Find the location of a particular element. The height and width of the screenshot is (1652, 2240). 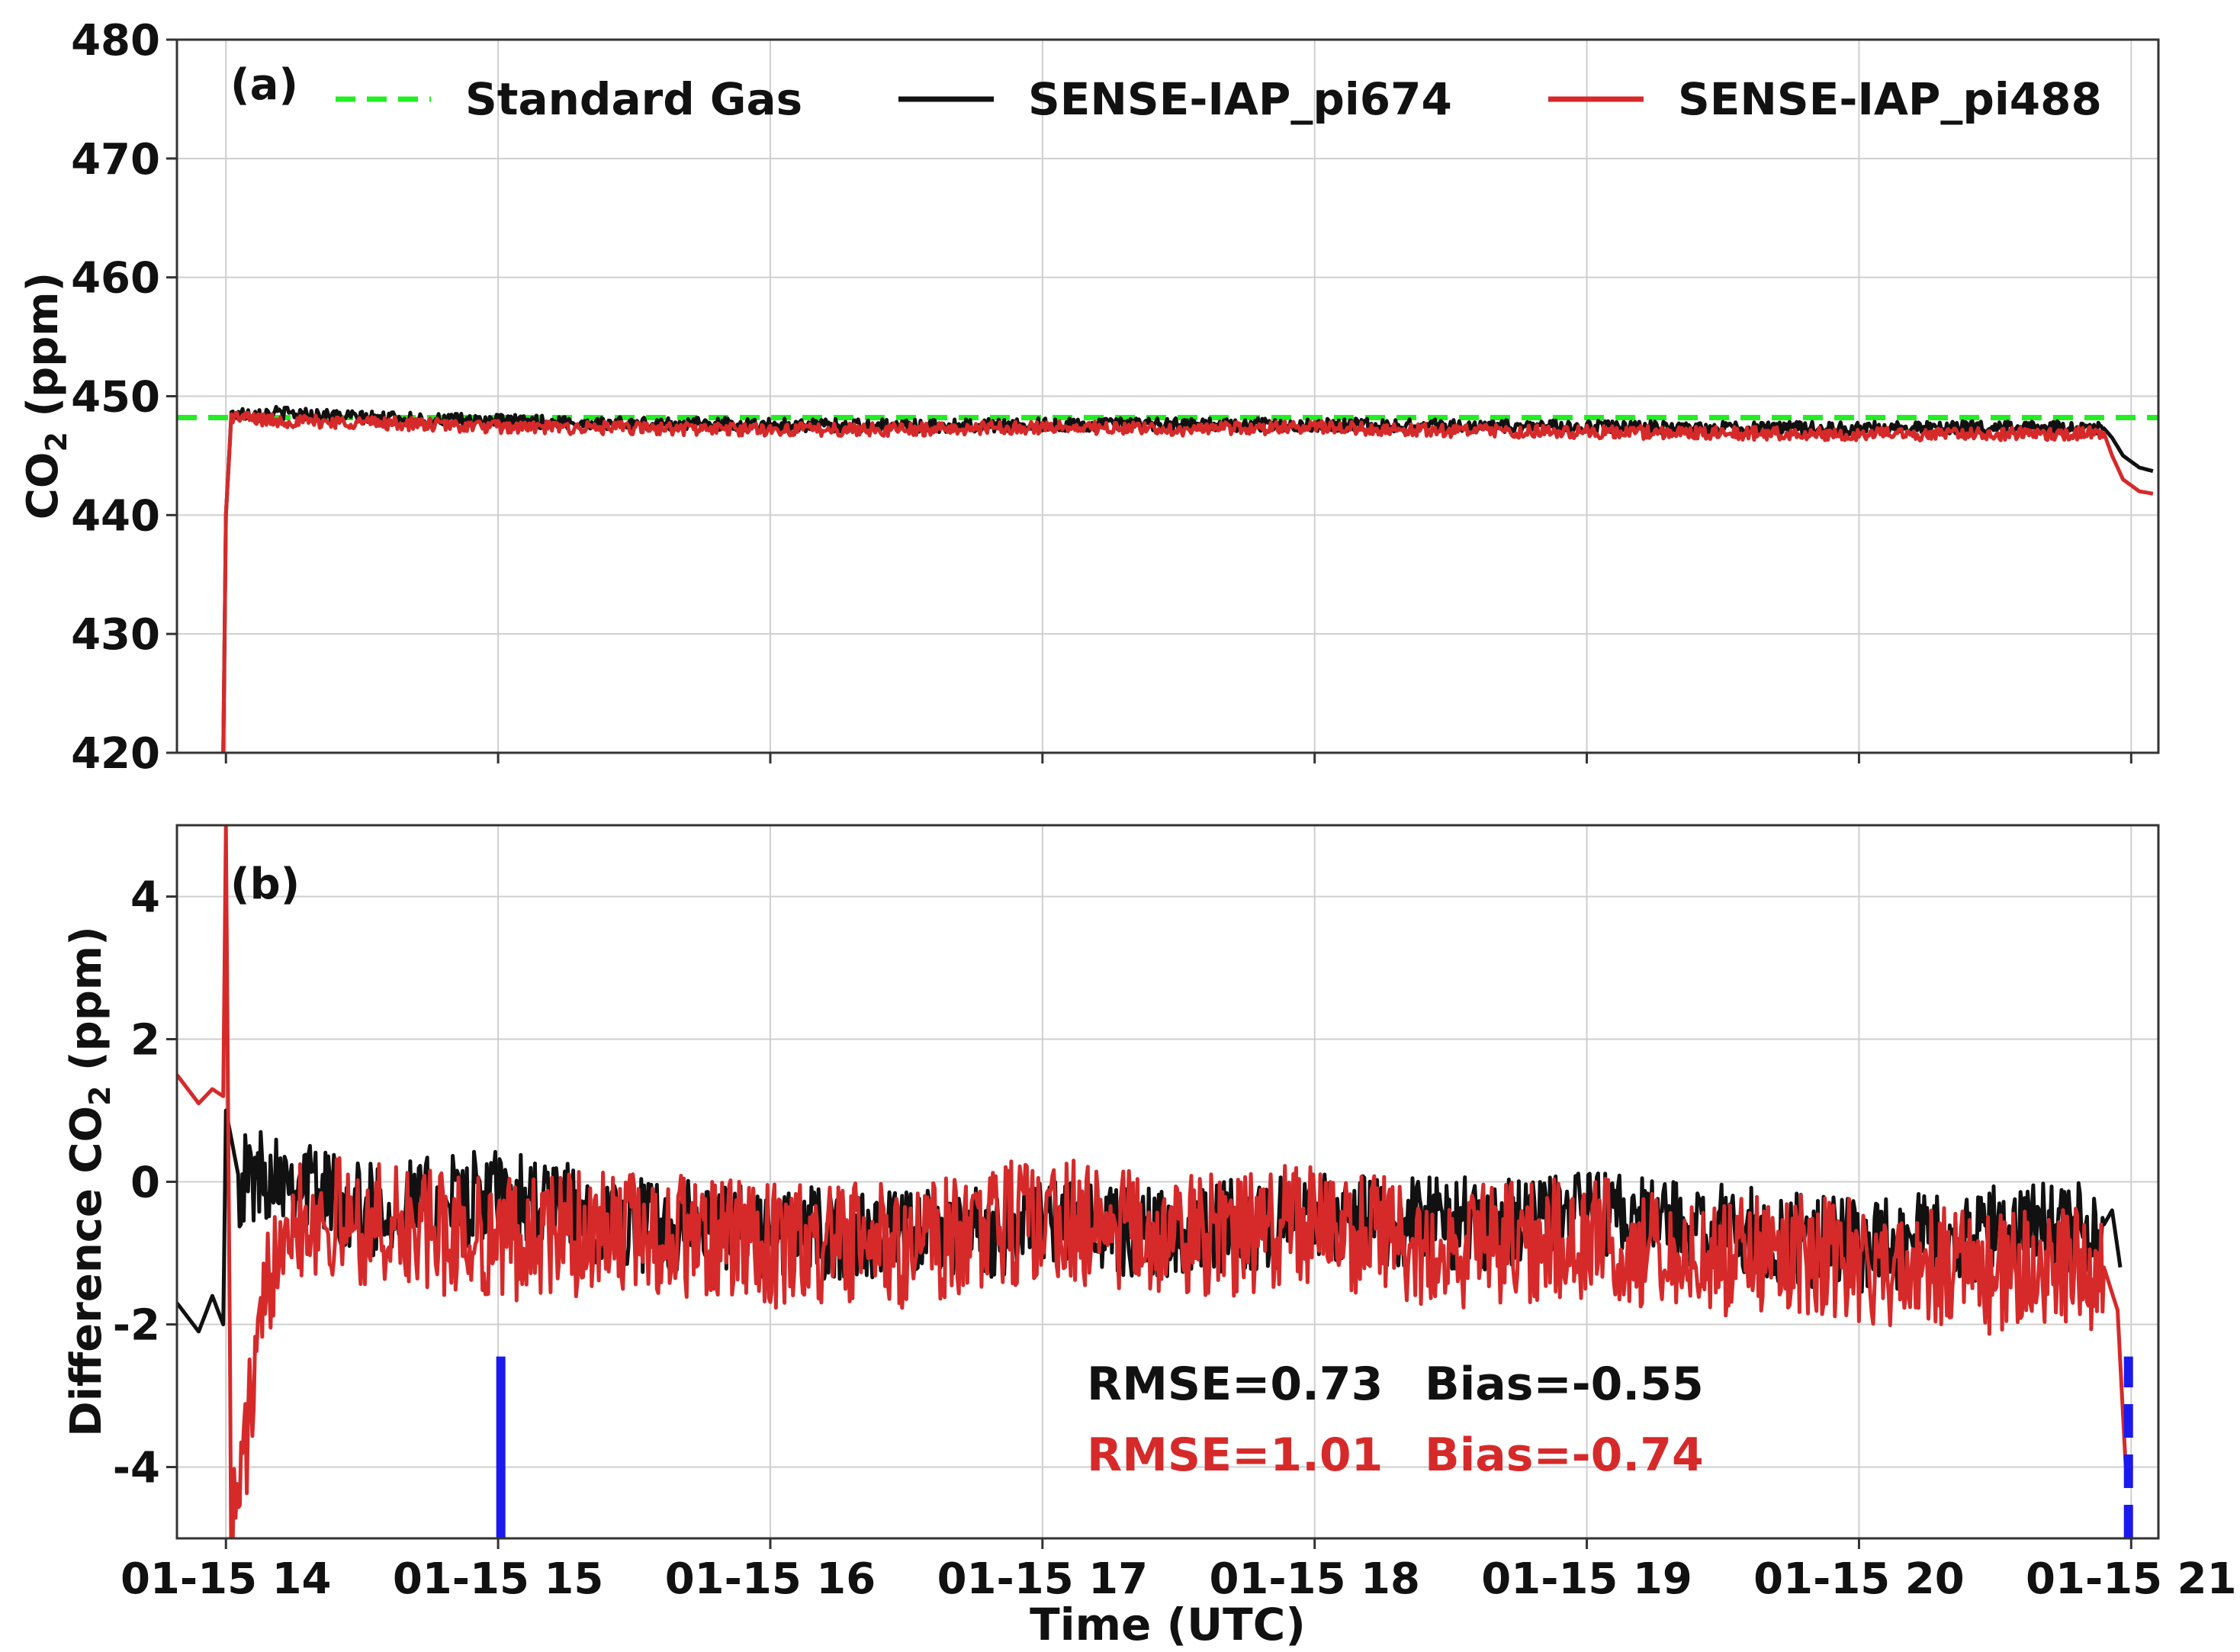

xtick-label: 01-15 16 is located at coordinates (770, 1579).